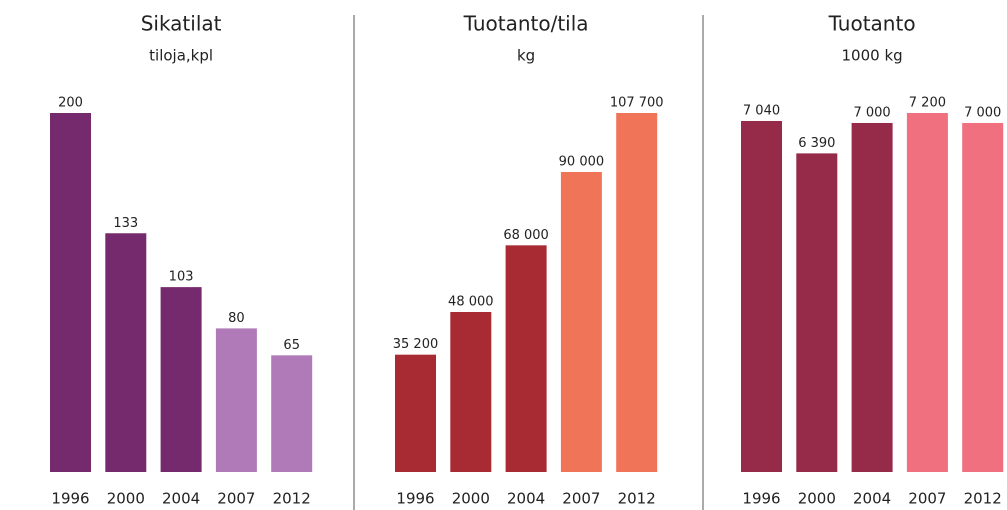  I want to click on chart-subtitle: 1000 kg, so click(872, 56).